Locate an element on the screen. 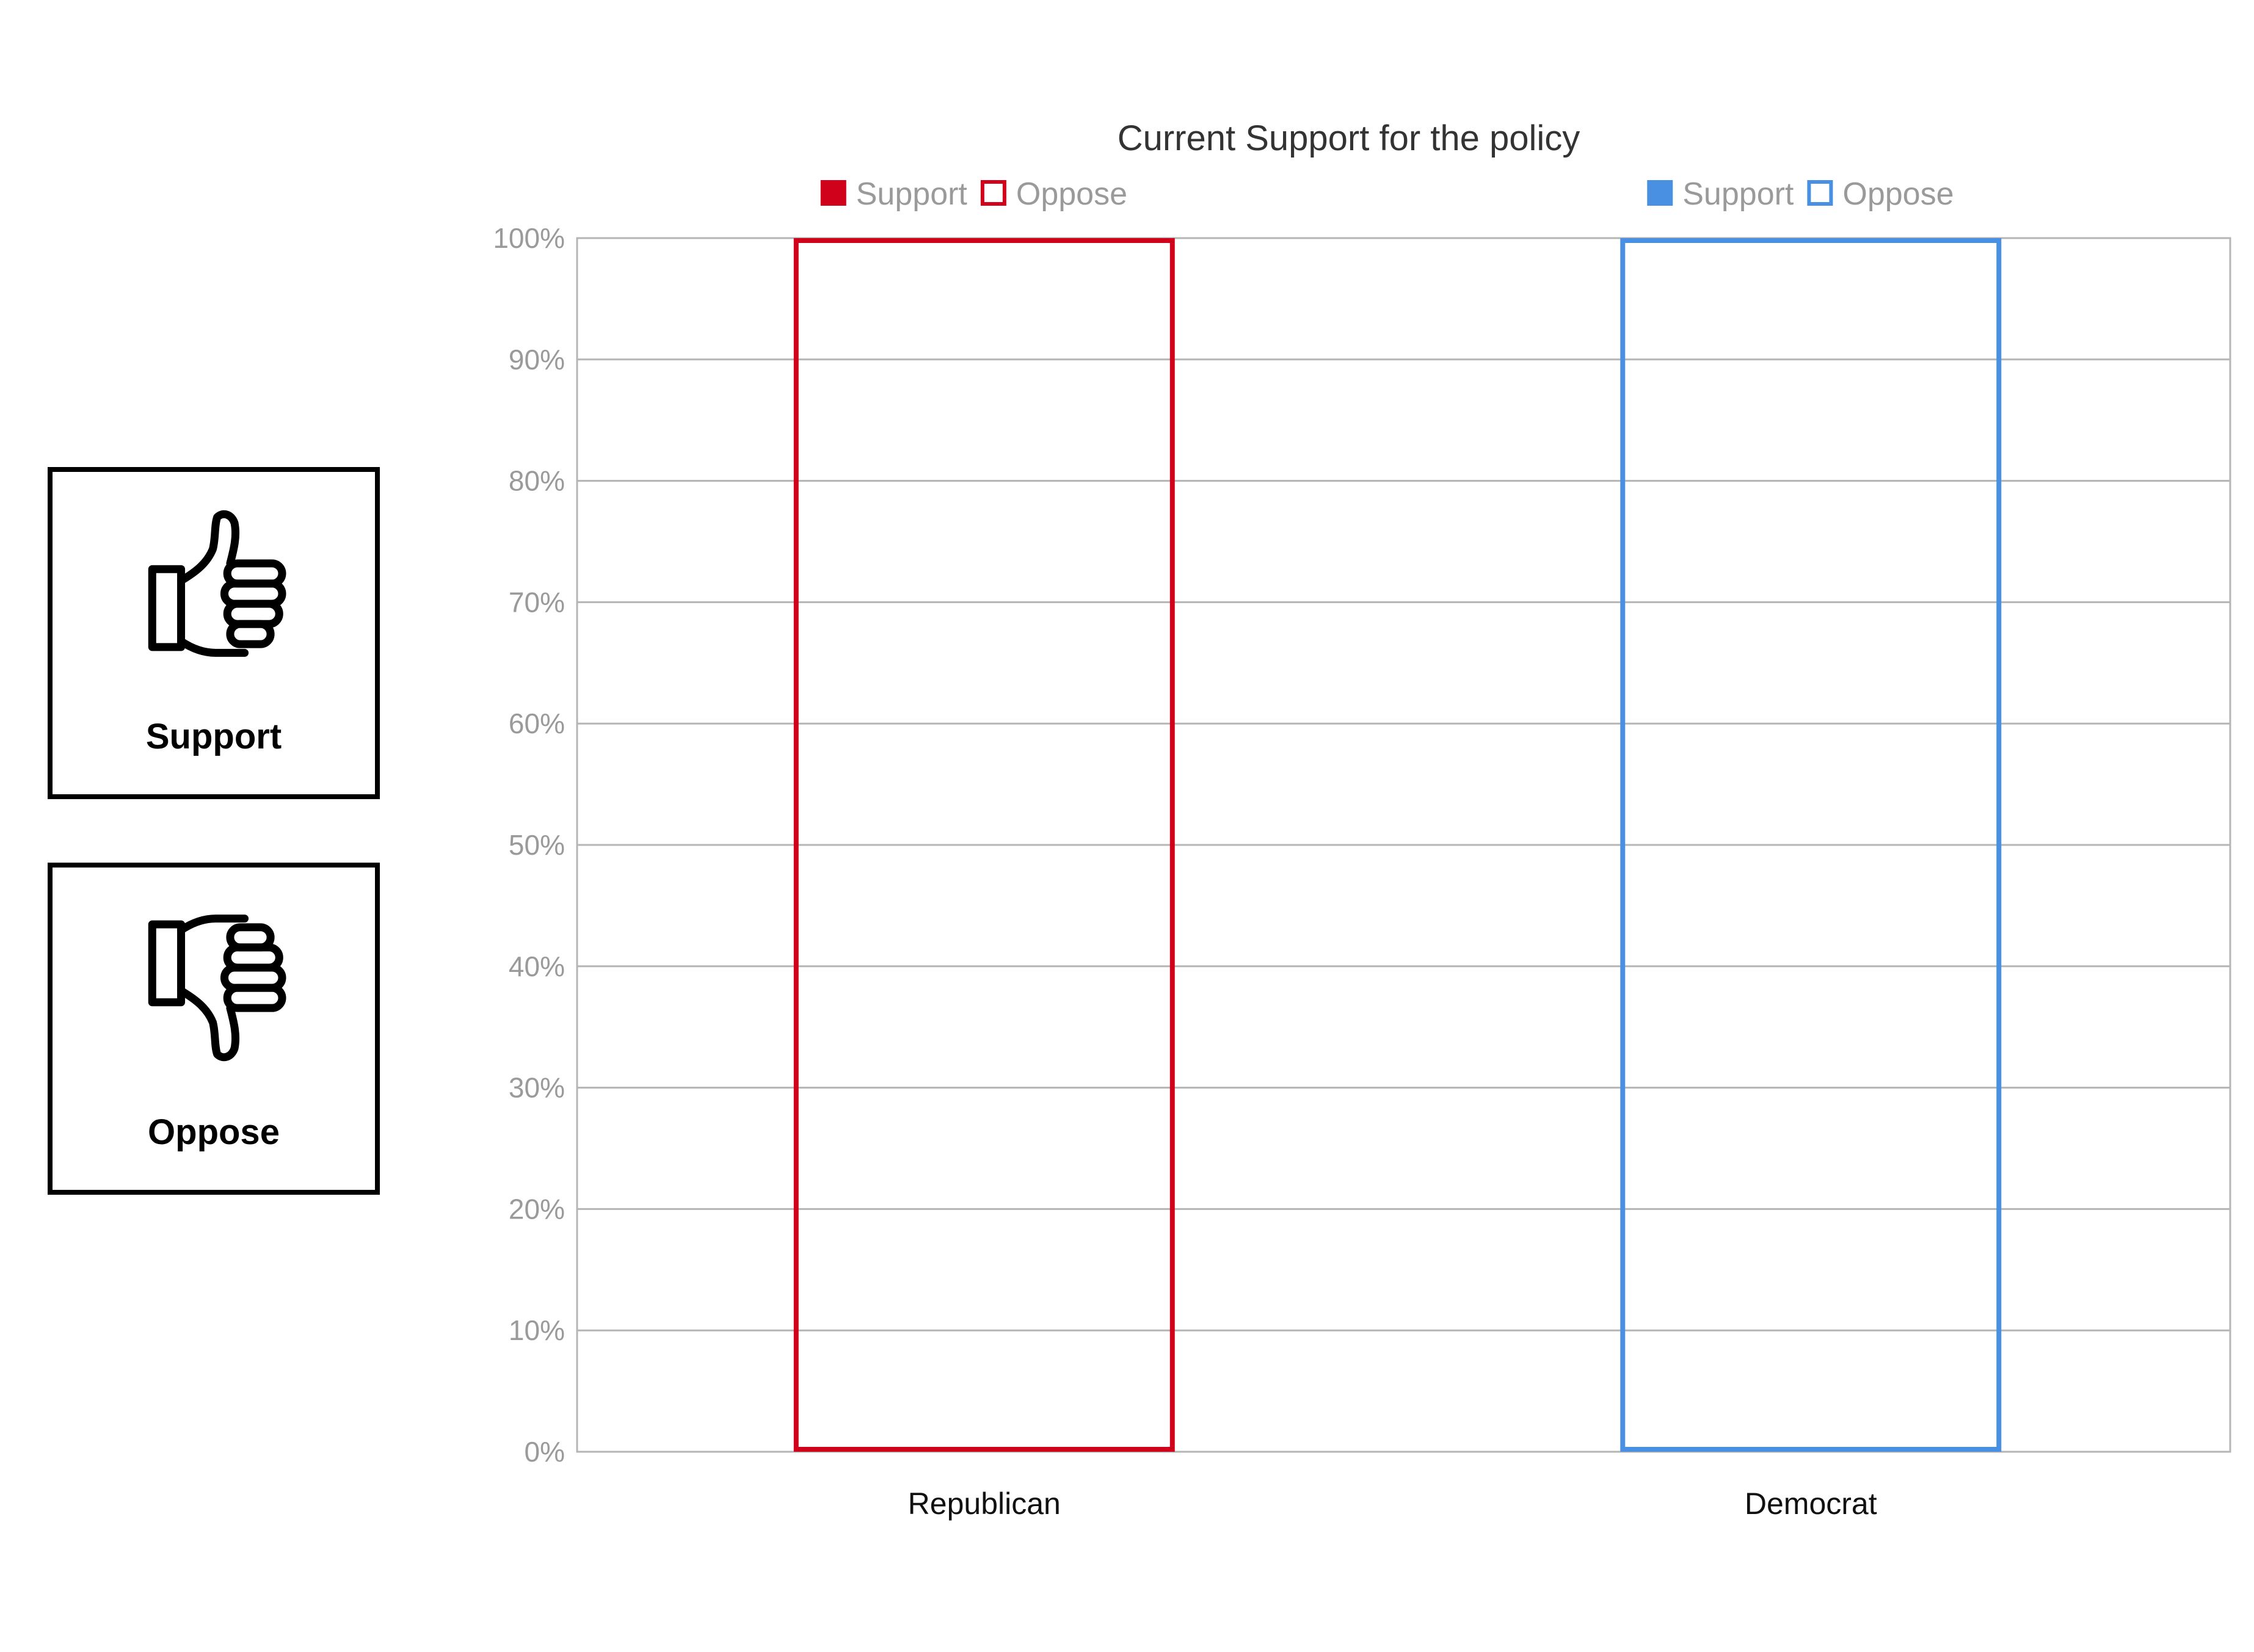 The image size is (2254, 1652). y-tick-label: 20% is located at coordinates (537, 1209).